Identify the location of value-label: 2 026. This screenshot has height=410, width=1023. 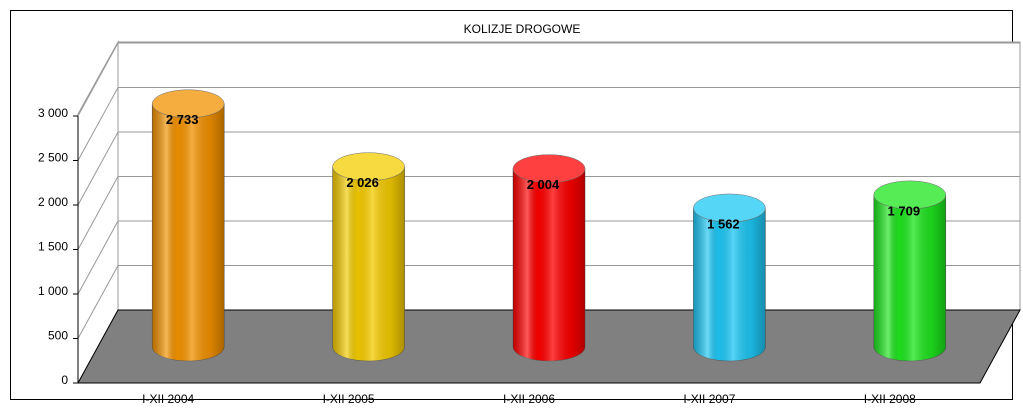
(362, 182).